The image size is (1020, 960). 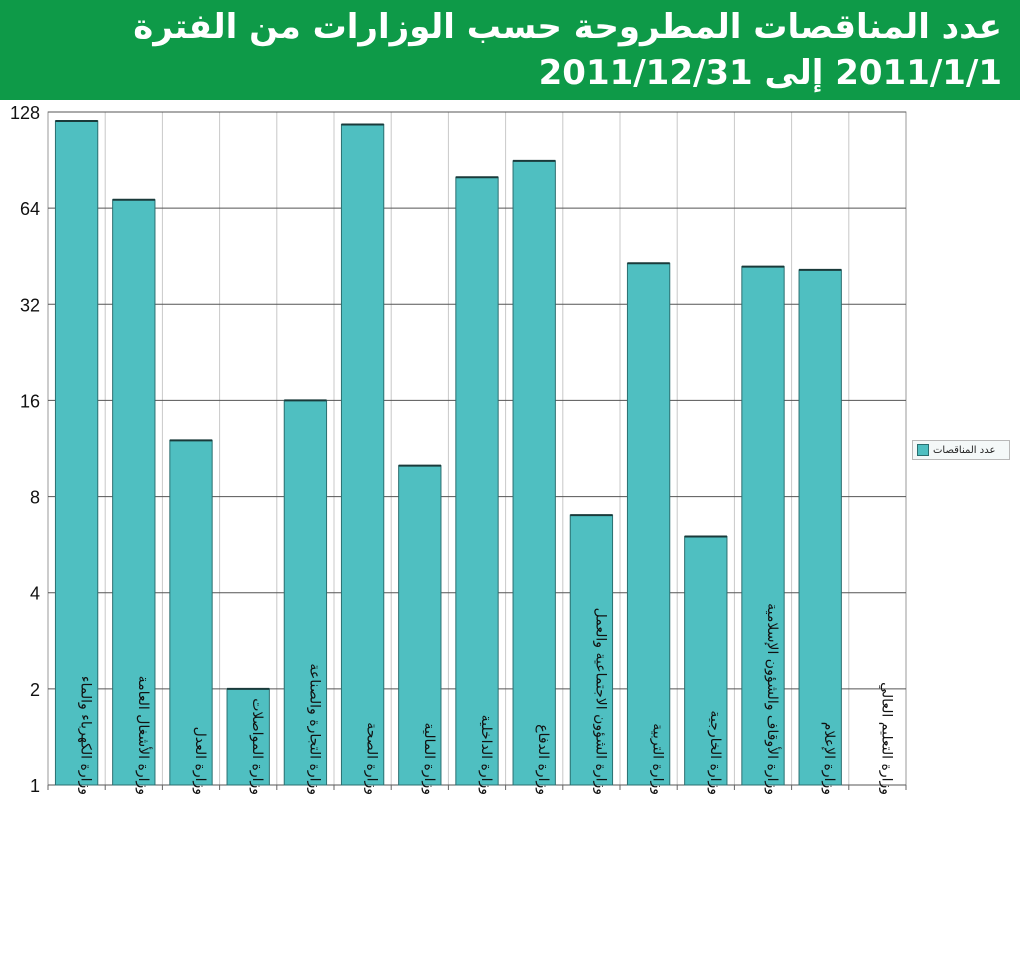 I want to click on x-category-label: وزارة الأوقاف والشؤون الإسلامية, so click(x=773, y=699).